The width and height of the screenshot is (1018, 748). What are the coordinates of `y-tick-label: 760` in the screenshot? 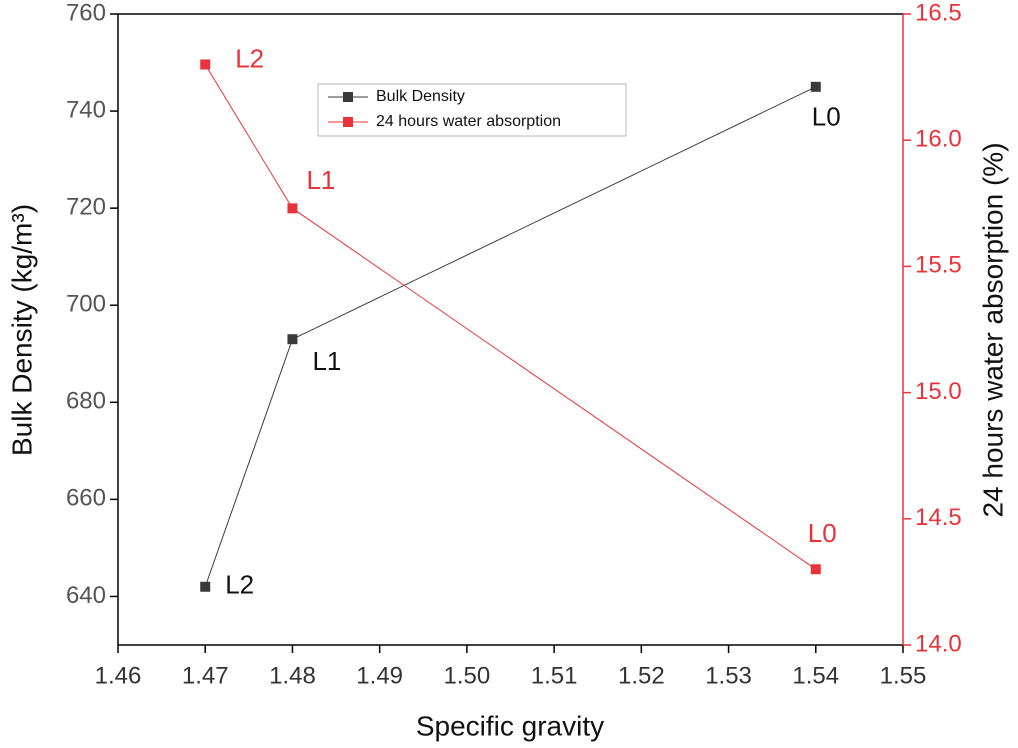 It's located at (86, 13).